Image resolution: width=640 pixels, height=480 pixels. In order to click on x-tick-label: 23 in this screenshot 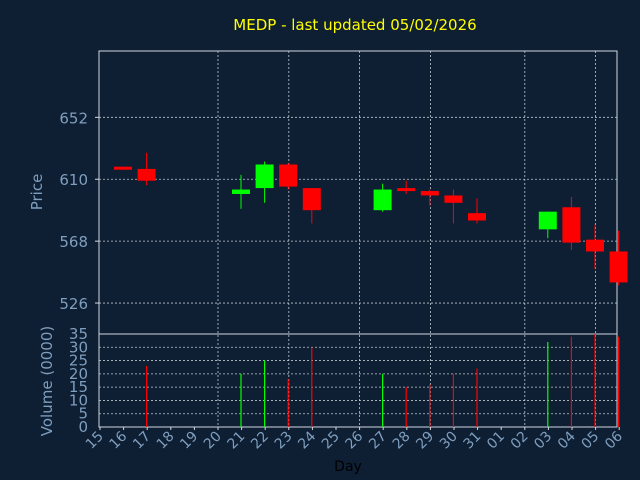, I will do `click(284, 441)`.